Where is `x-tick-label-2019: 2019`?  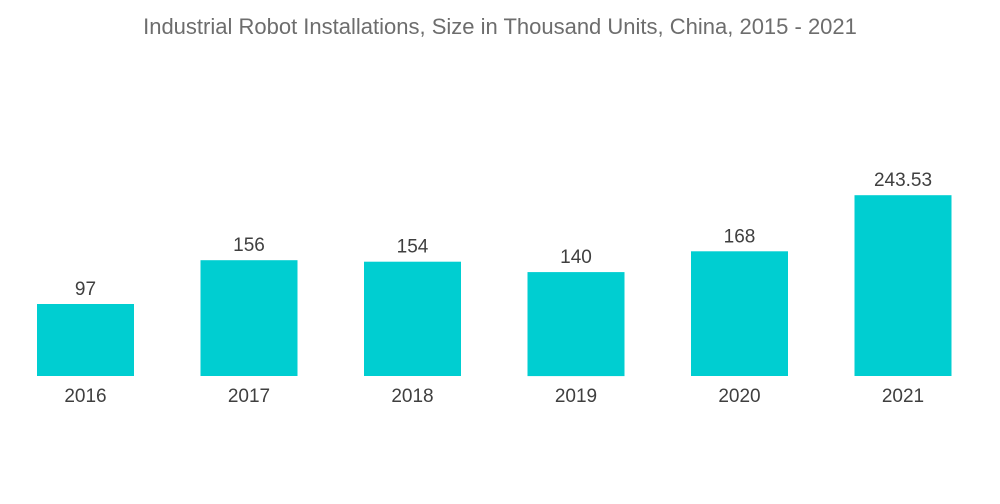
x-tick-label-2019: 2019 is located at coordinates (576, 396).